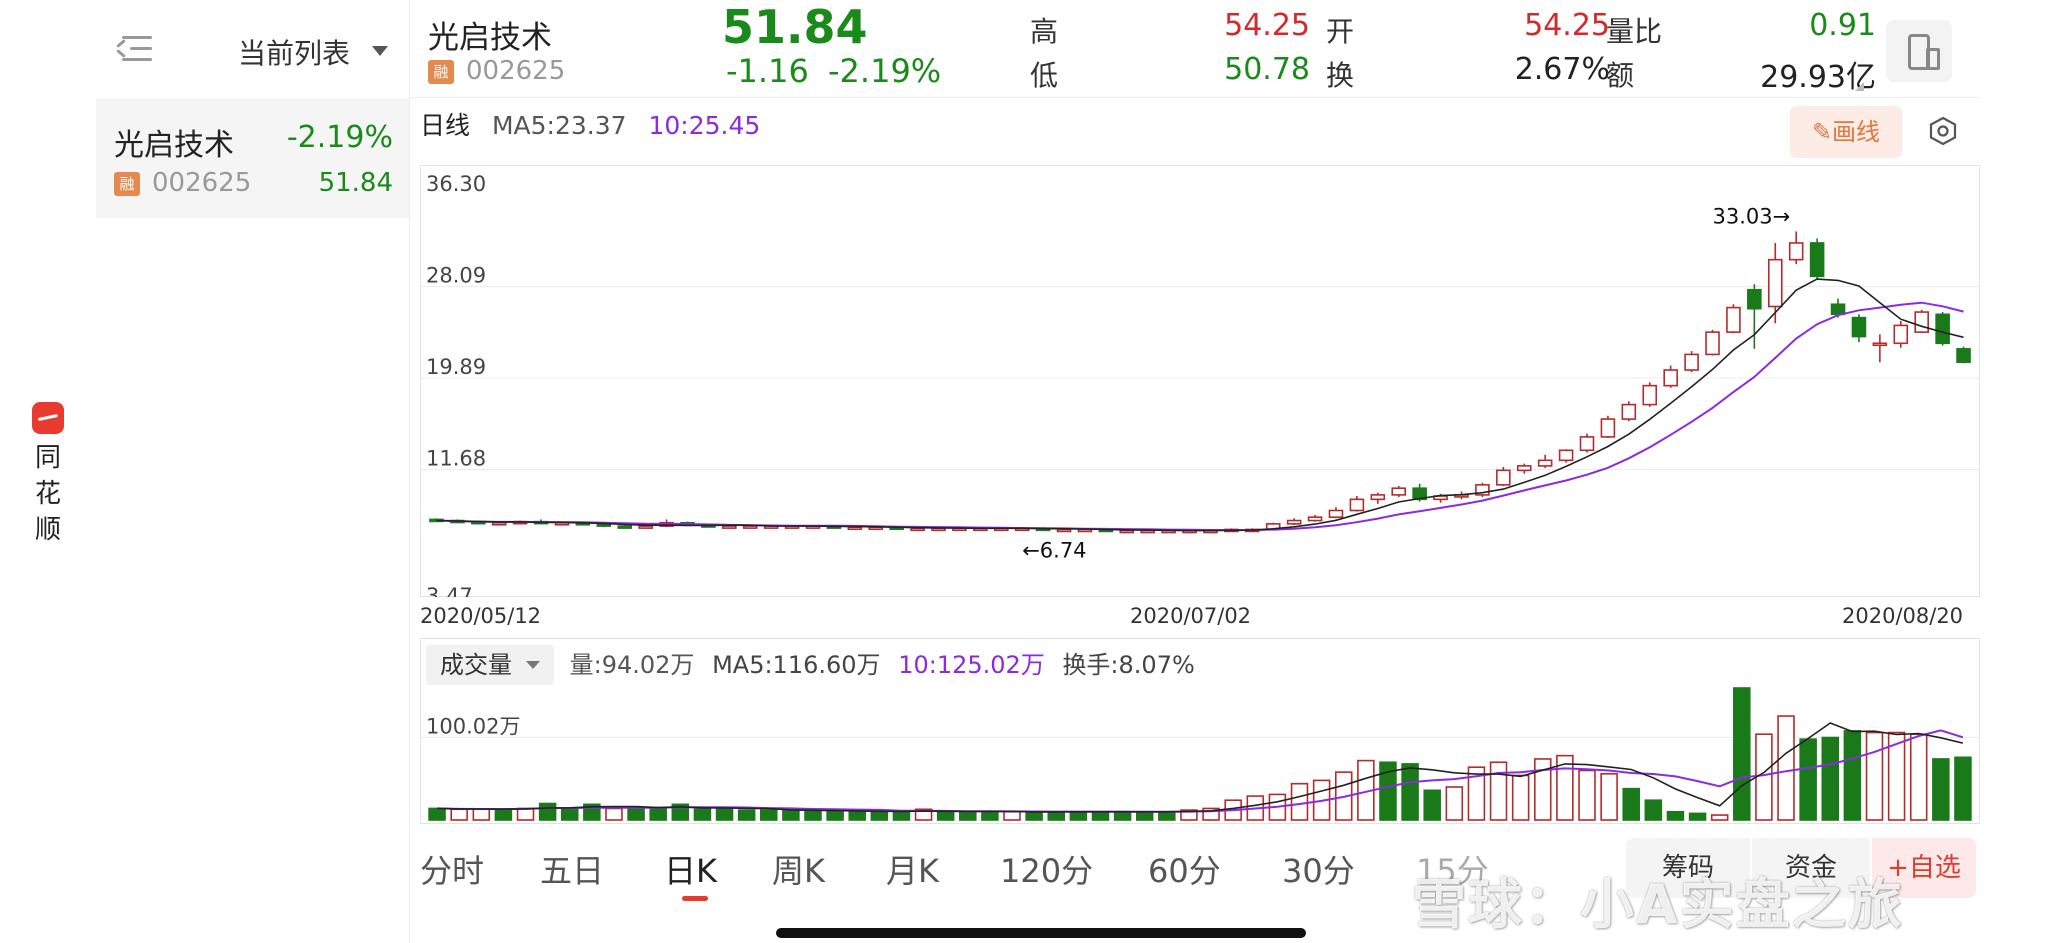 The image size is (2048, 943). I want to click on low-annotation: ←6.74, so click(1054, 550).